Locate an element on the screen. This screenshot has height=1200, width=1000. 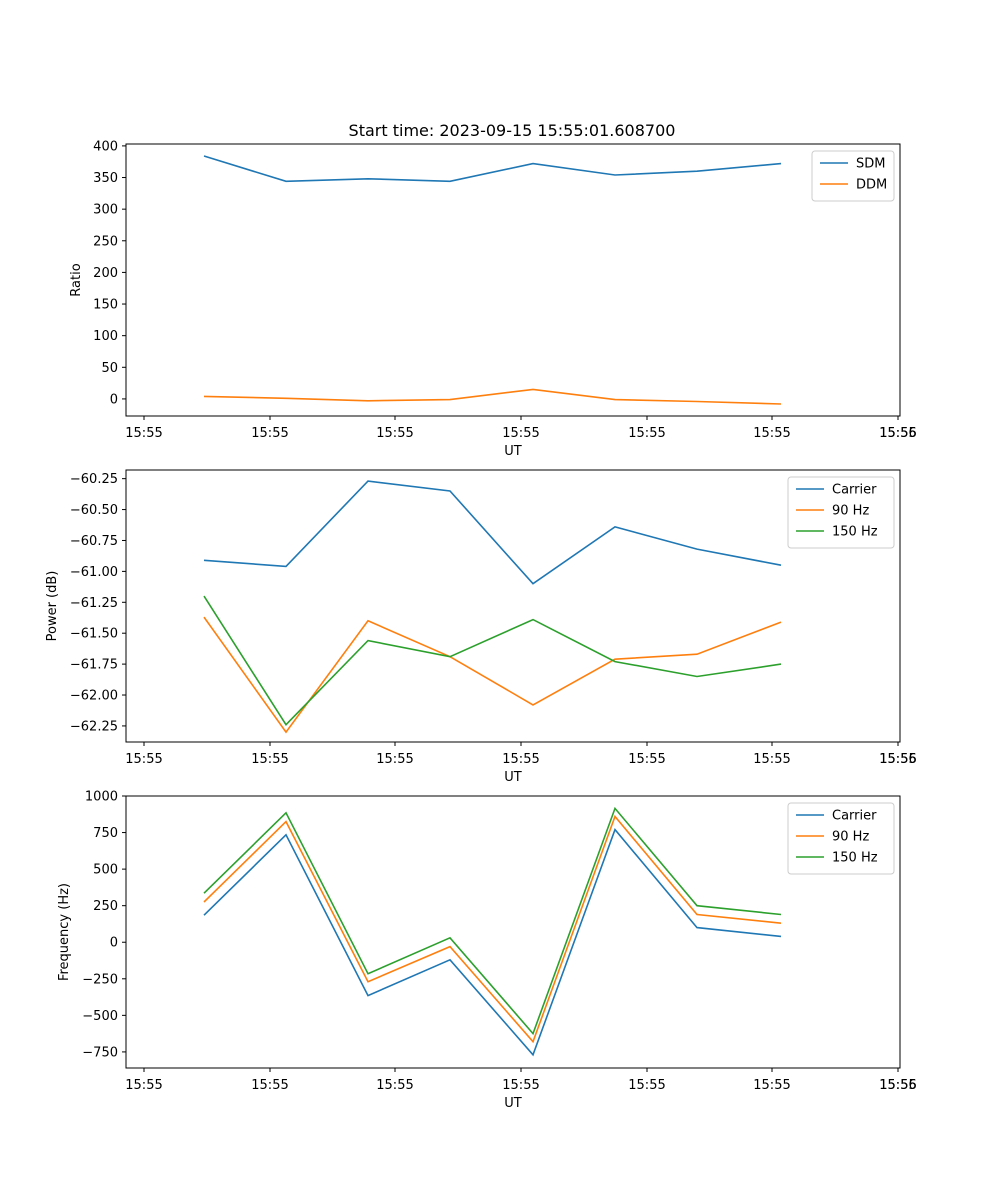
y-tick-label: −62.25 is located at coordinates (94, 726).